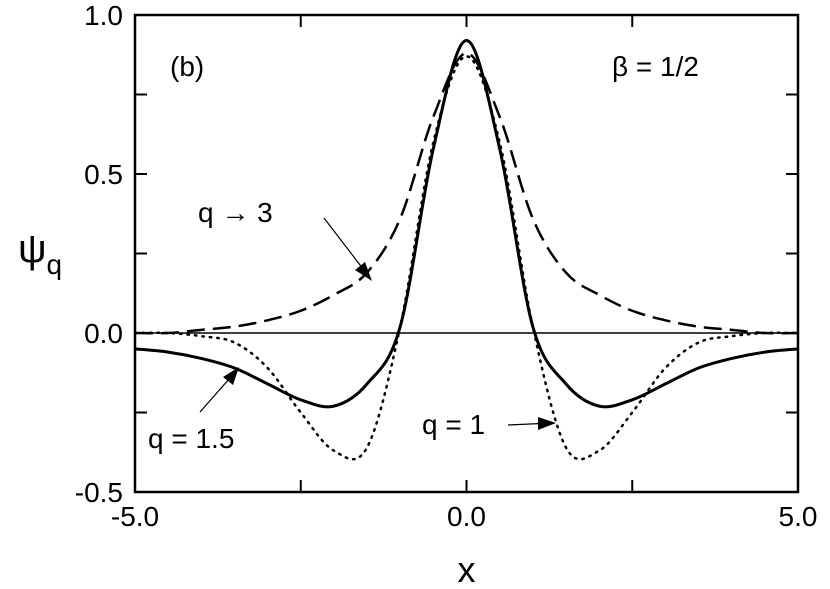 The image size is (830, 589). What do you see at coordinates (32, 249) in the screenshot?
I see `y-axis-title-main: ψ` at bounding box center [32, 249].